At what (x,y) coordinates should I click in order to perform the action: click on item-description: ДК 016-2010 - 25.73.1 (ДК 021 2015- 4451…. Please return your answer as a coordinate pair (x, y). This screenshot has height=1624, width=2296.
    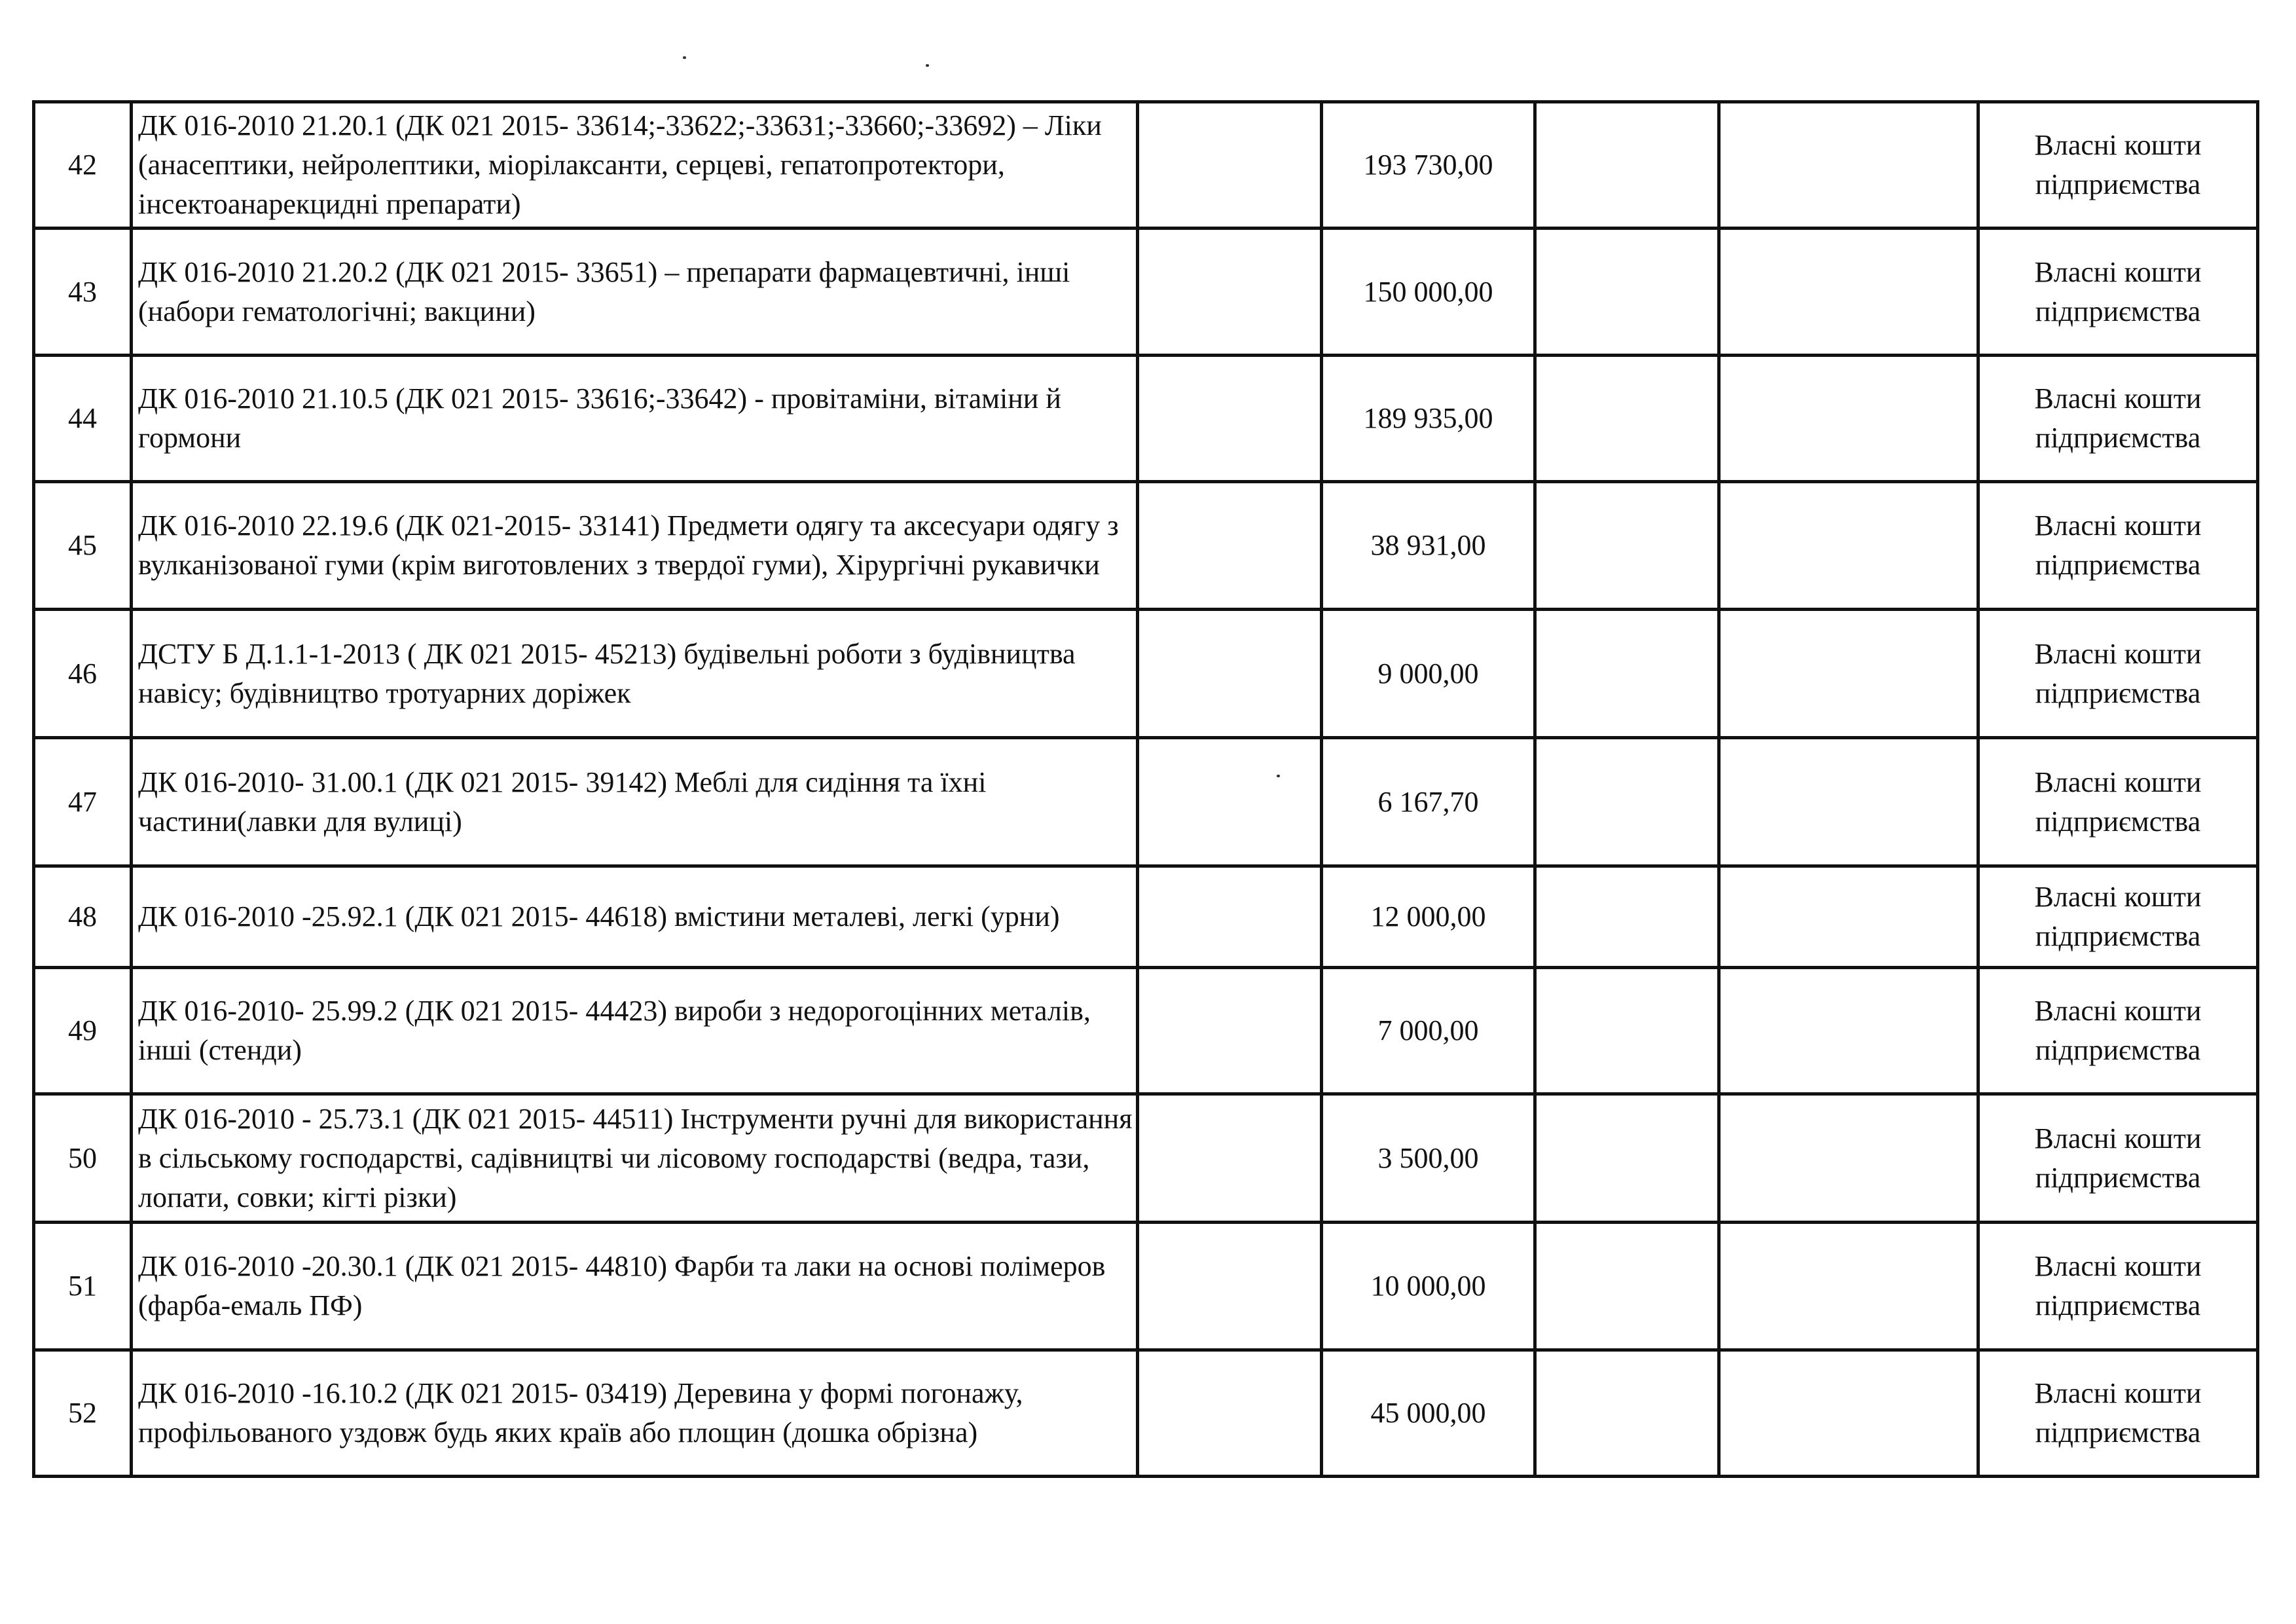
    Looking at the image, I should click on (634, 1158).